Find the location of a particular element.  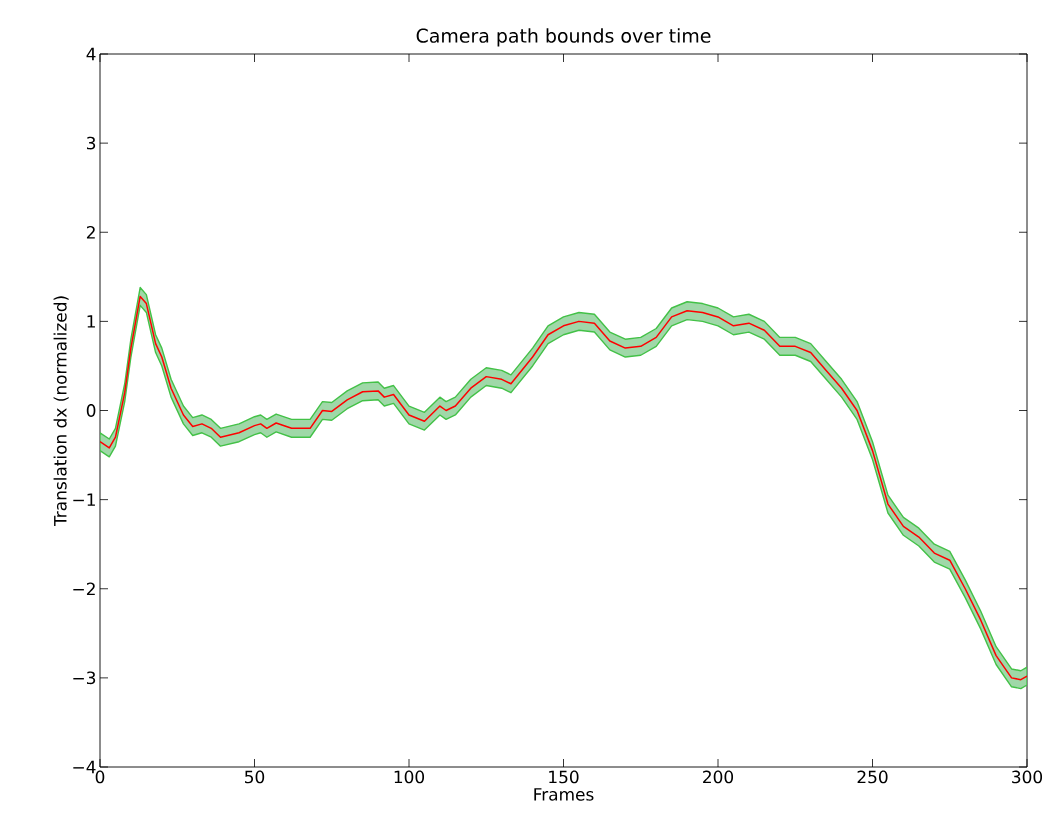

y-tick-label: 4 is located at coordinates (91, 54).